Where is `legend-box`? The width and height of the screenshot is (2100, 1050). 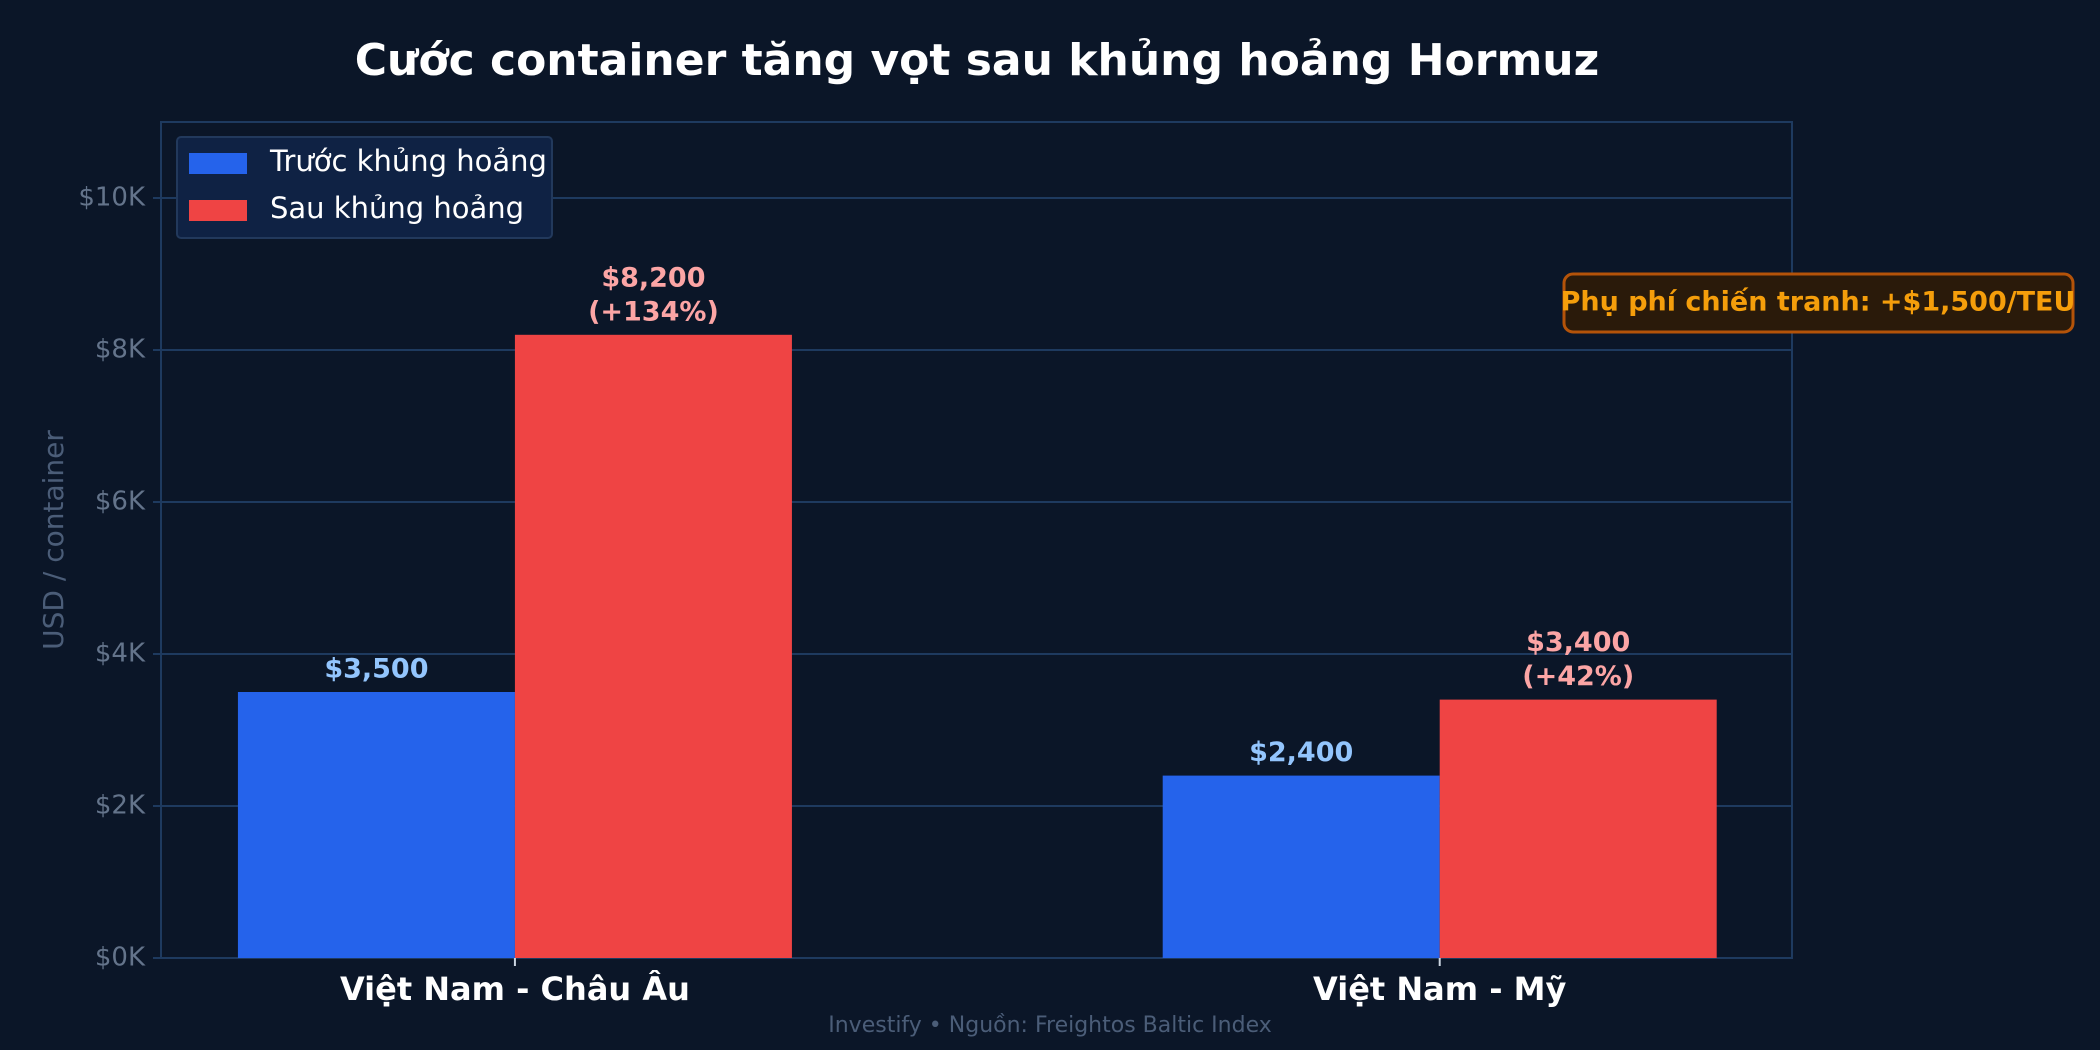
legend-box is located at coordinates (364, 187).